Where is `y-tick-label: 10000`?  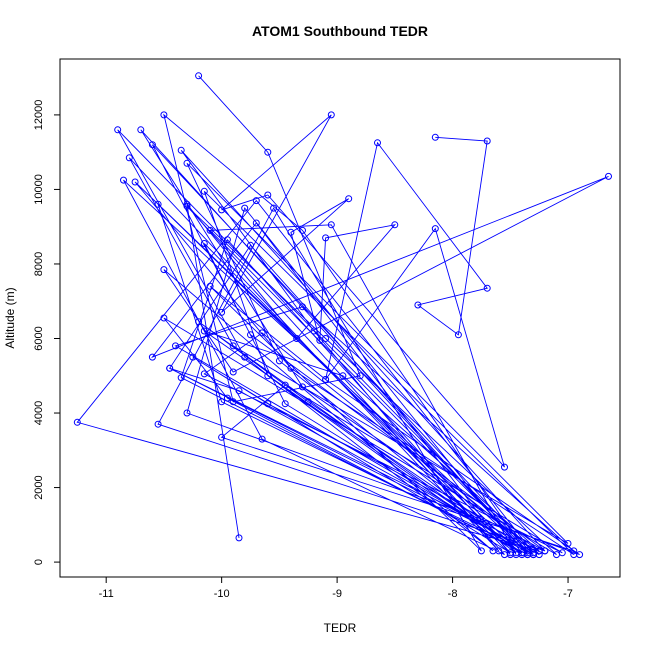 y-tick-label: 10000 is located at coordinates (39, 189).